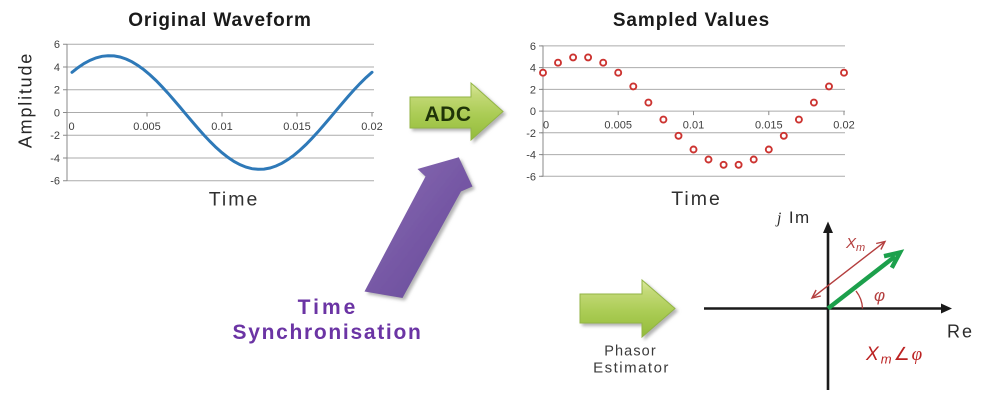 The width and height of the screenshot is (990, 411). I want to click on svg-text: Sampled Values, so click(691, 20).